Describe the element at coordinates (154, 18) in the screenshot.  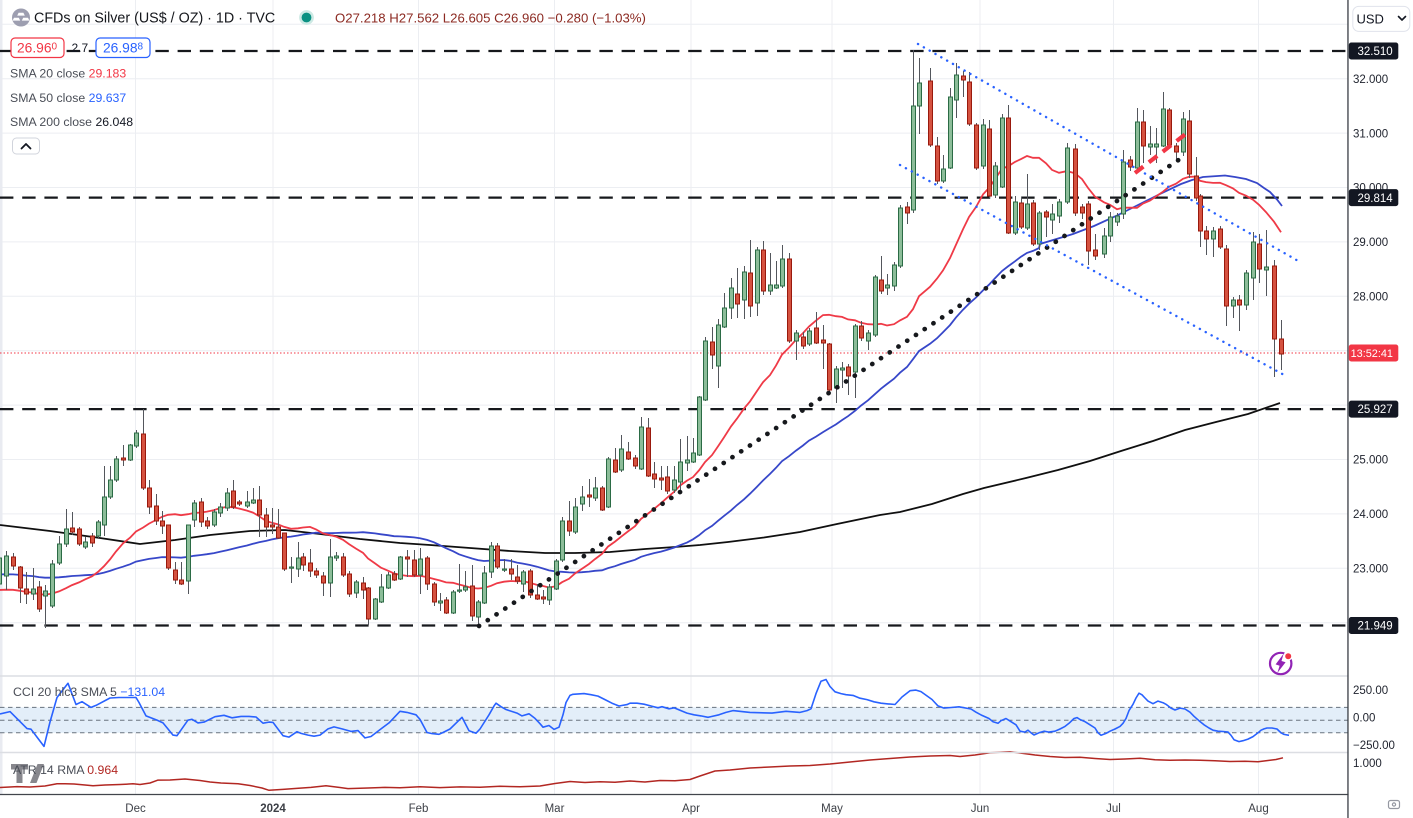
I see `svg-text:CFDs on Silver (US$ / OZ) · 1D: CFDs on Silver (US$ / OZ) · 1D · TVC` at that location.